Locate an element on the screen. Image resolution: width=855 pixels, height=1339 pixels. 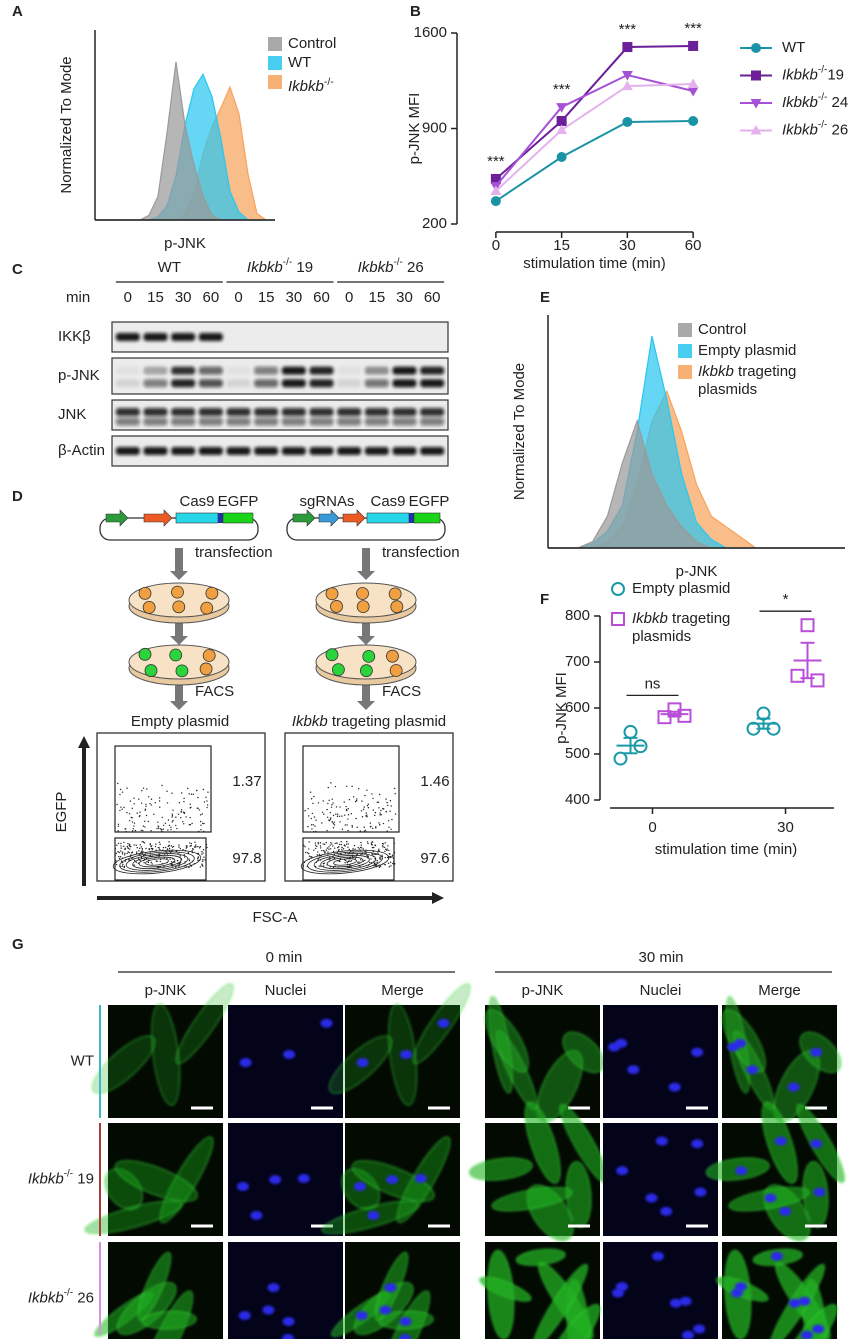
construct-label: Cas9 is located at coordinates (387, 501).